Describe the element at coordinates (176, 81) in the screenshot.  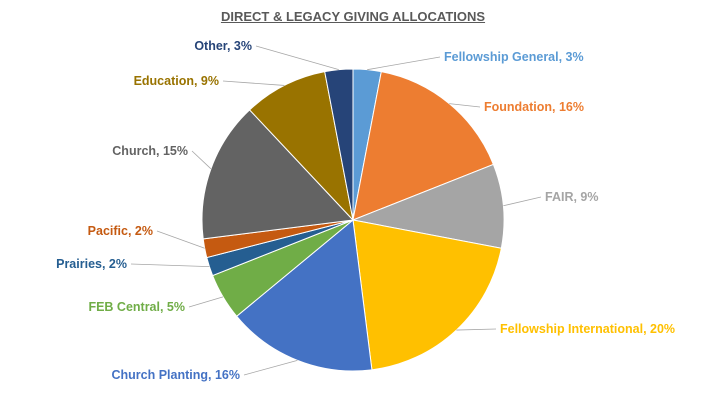
I see `data-label-education: Education, 9%` at that location.